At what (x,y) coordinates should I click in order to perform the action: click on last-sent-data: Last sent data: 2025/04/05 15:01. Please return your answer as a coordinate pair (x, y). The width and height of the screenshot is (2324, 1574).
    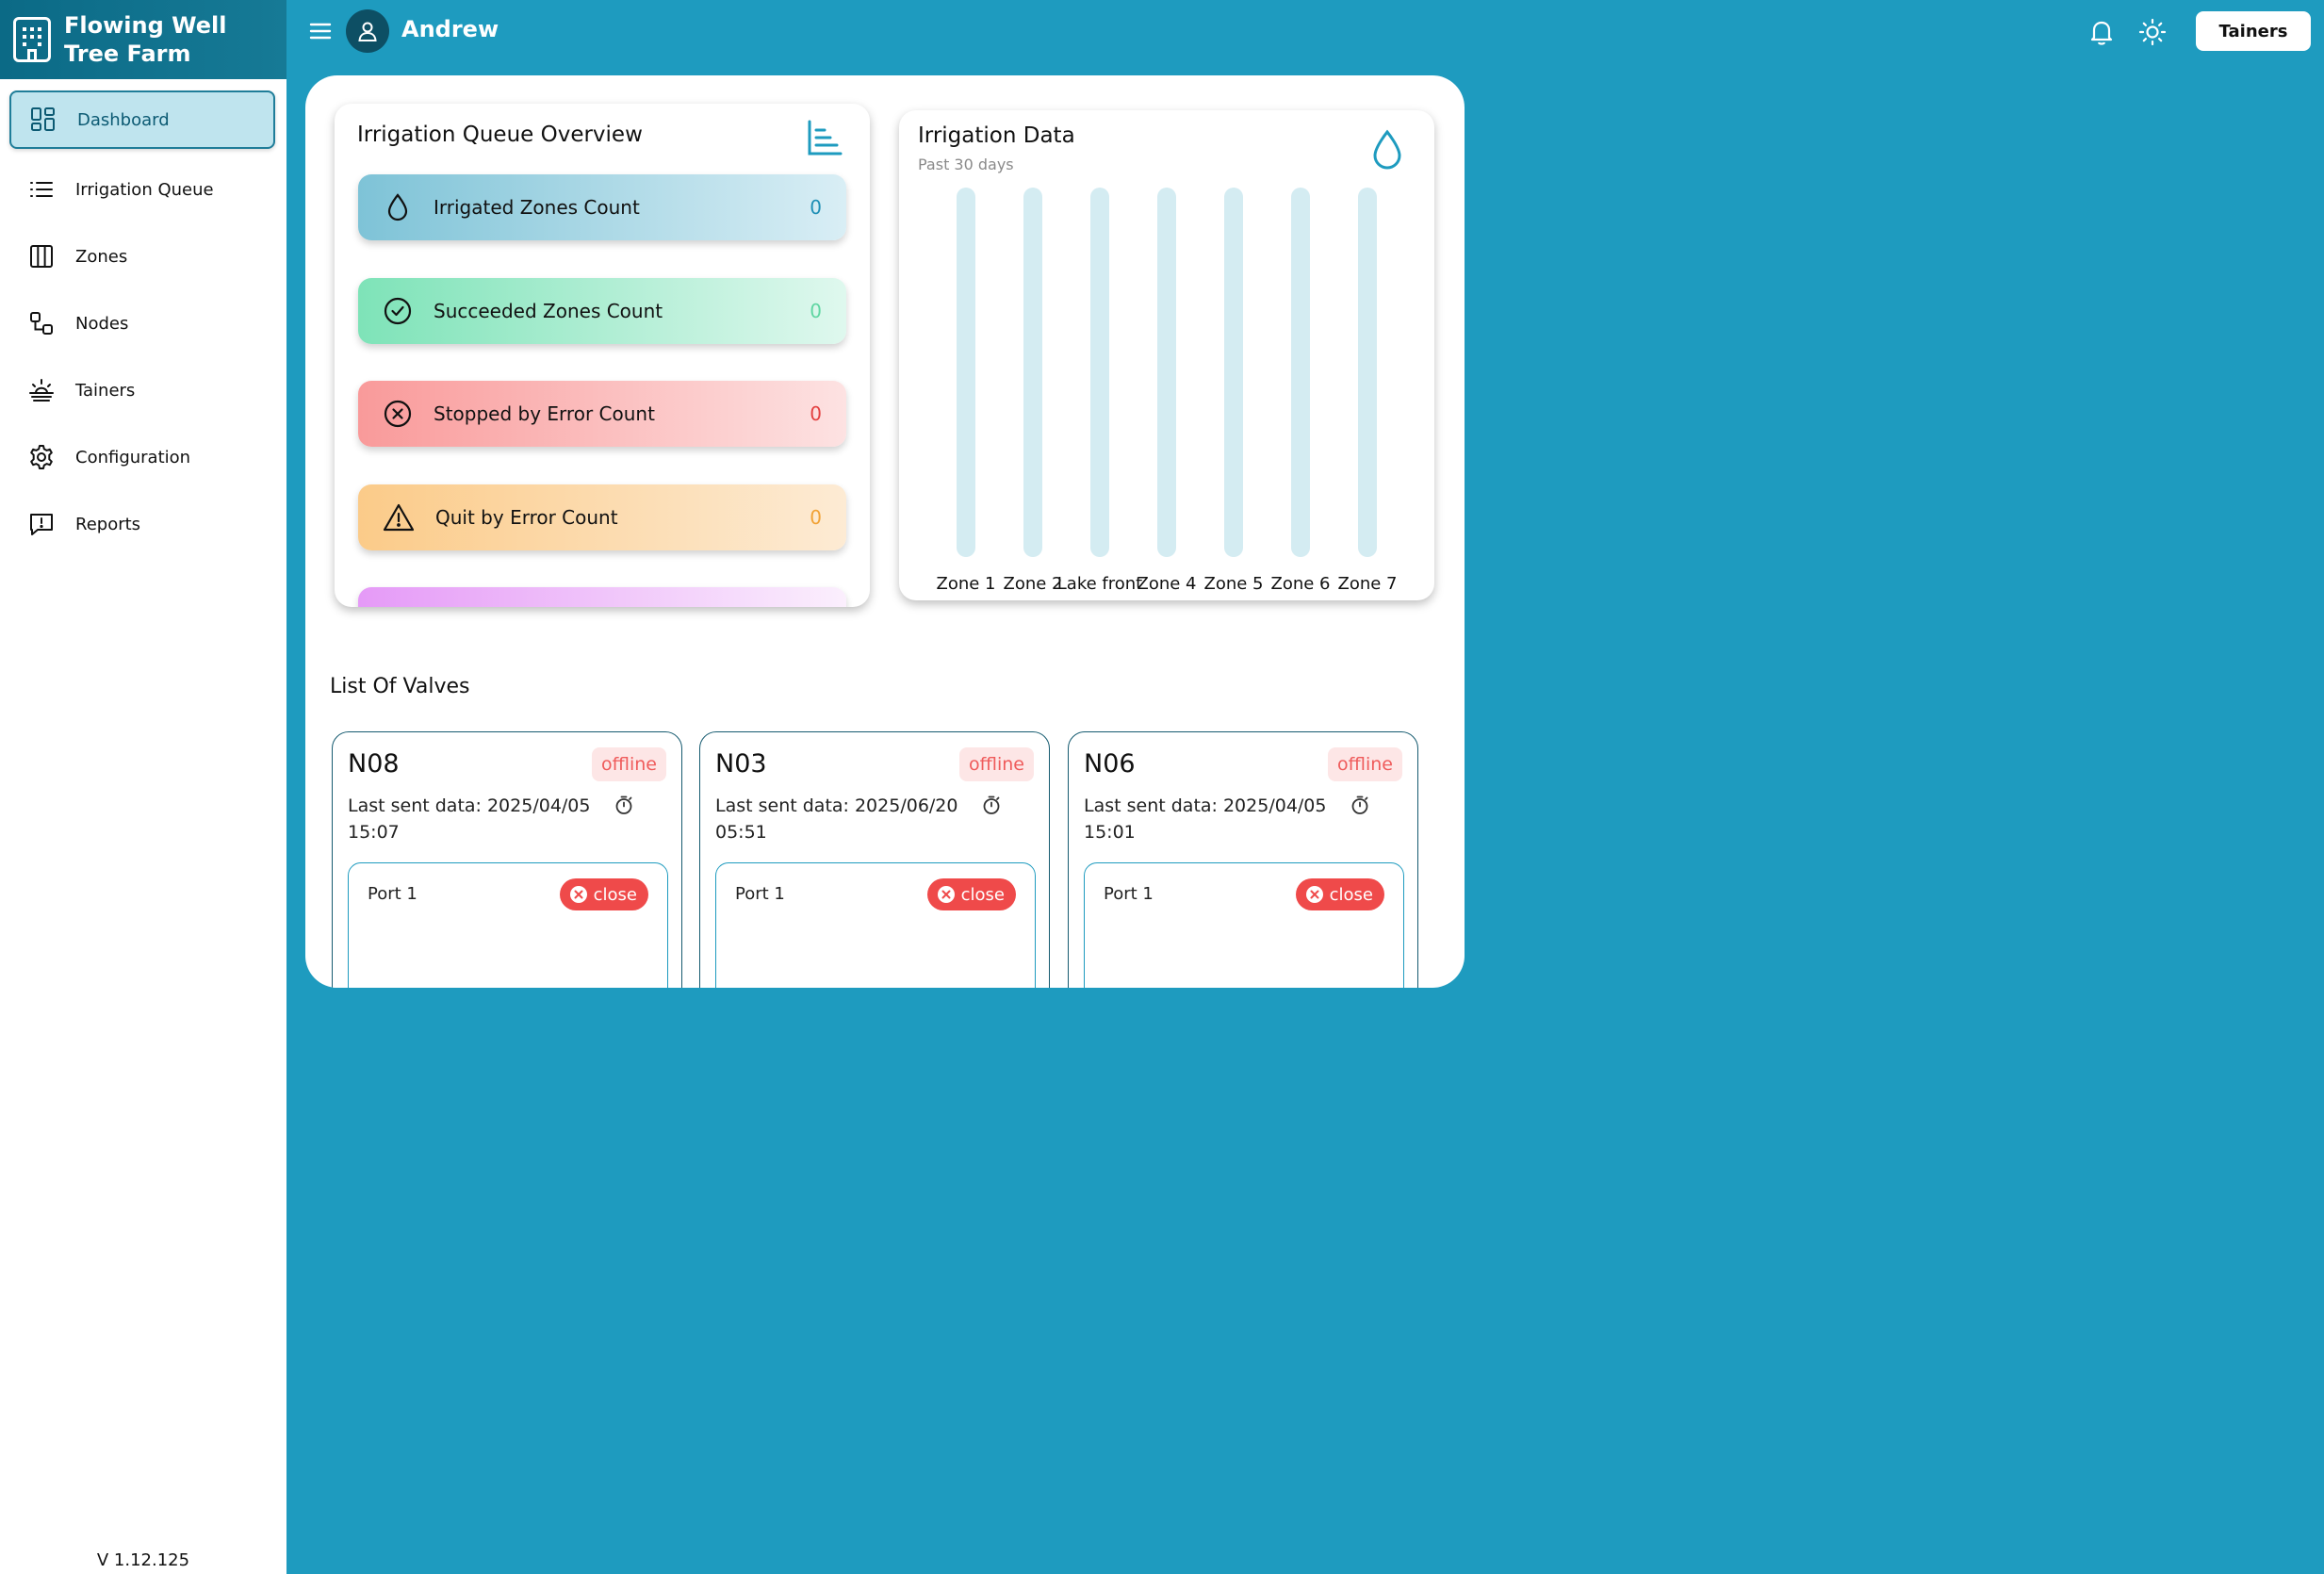
    Looking at the image, I should click on (1205, 819).